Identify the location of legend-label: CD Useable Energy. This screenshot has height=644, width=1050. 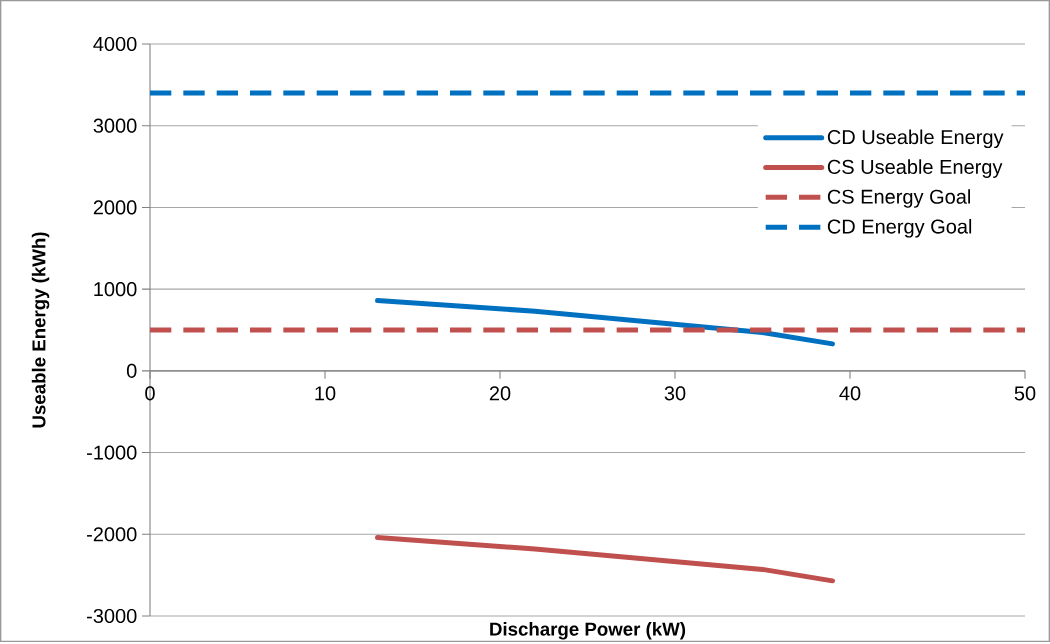
(915, 139).